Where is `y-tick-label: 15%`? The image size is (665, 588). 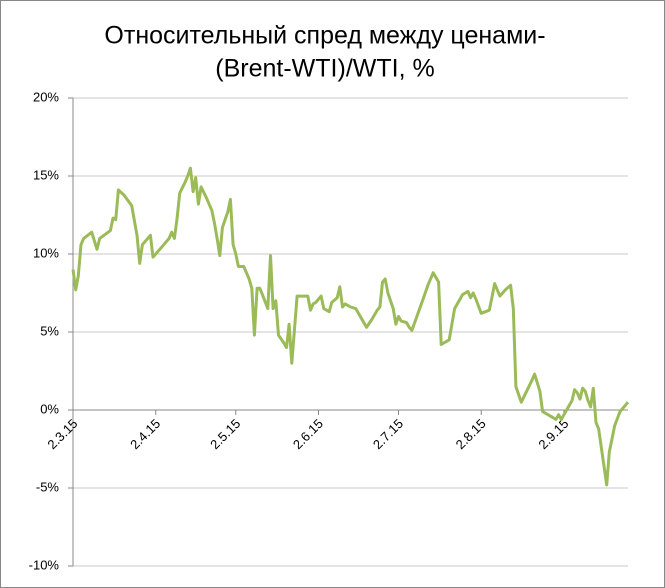
y-tick-label: 15% is located at coordinates (46, 174).